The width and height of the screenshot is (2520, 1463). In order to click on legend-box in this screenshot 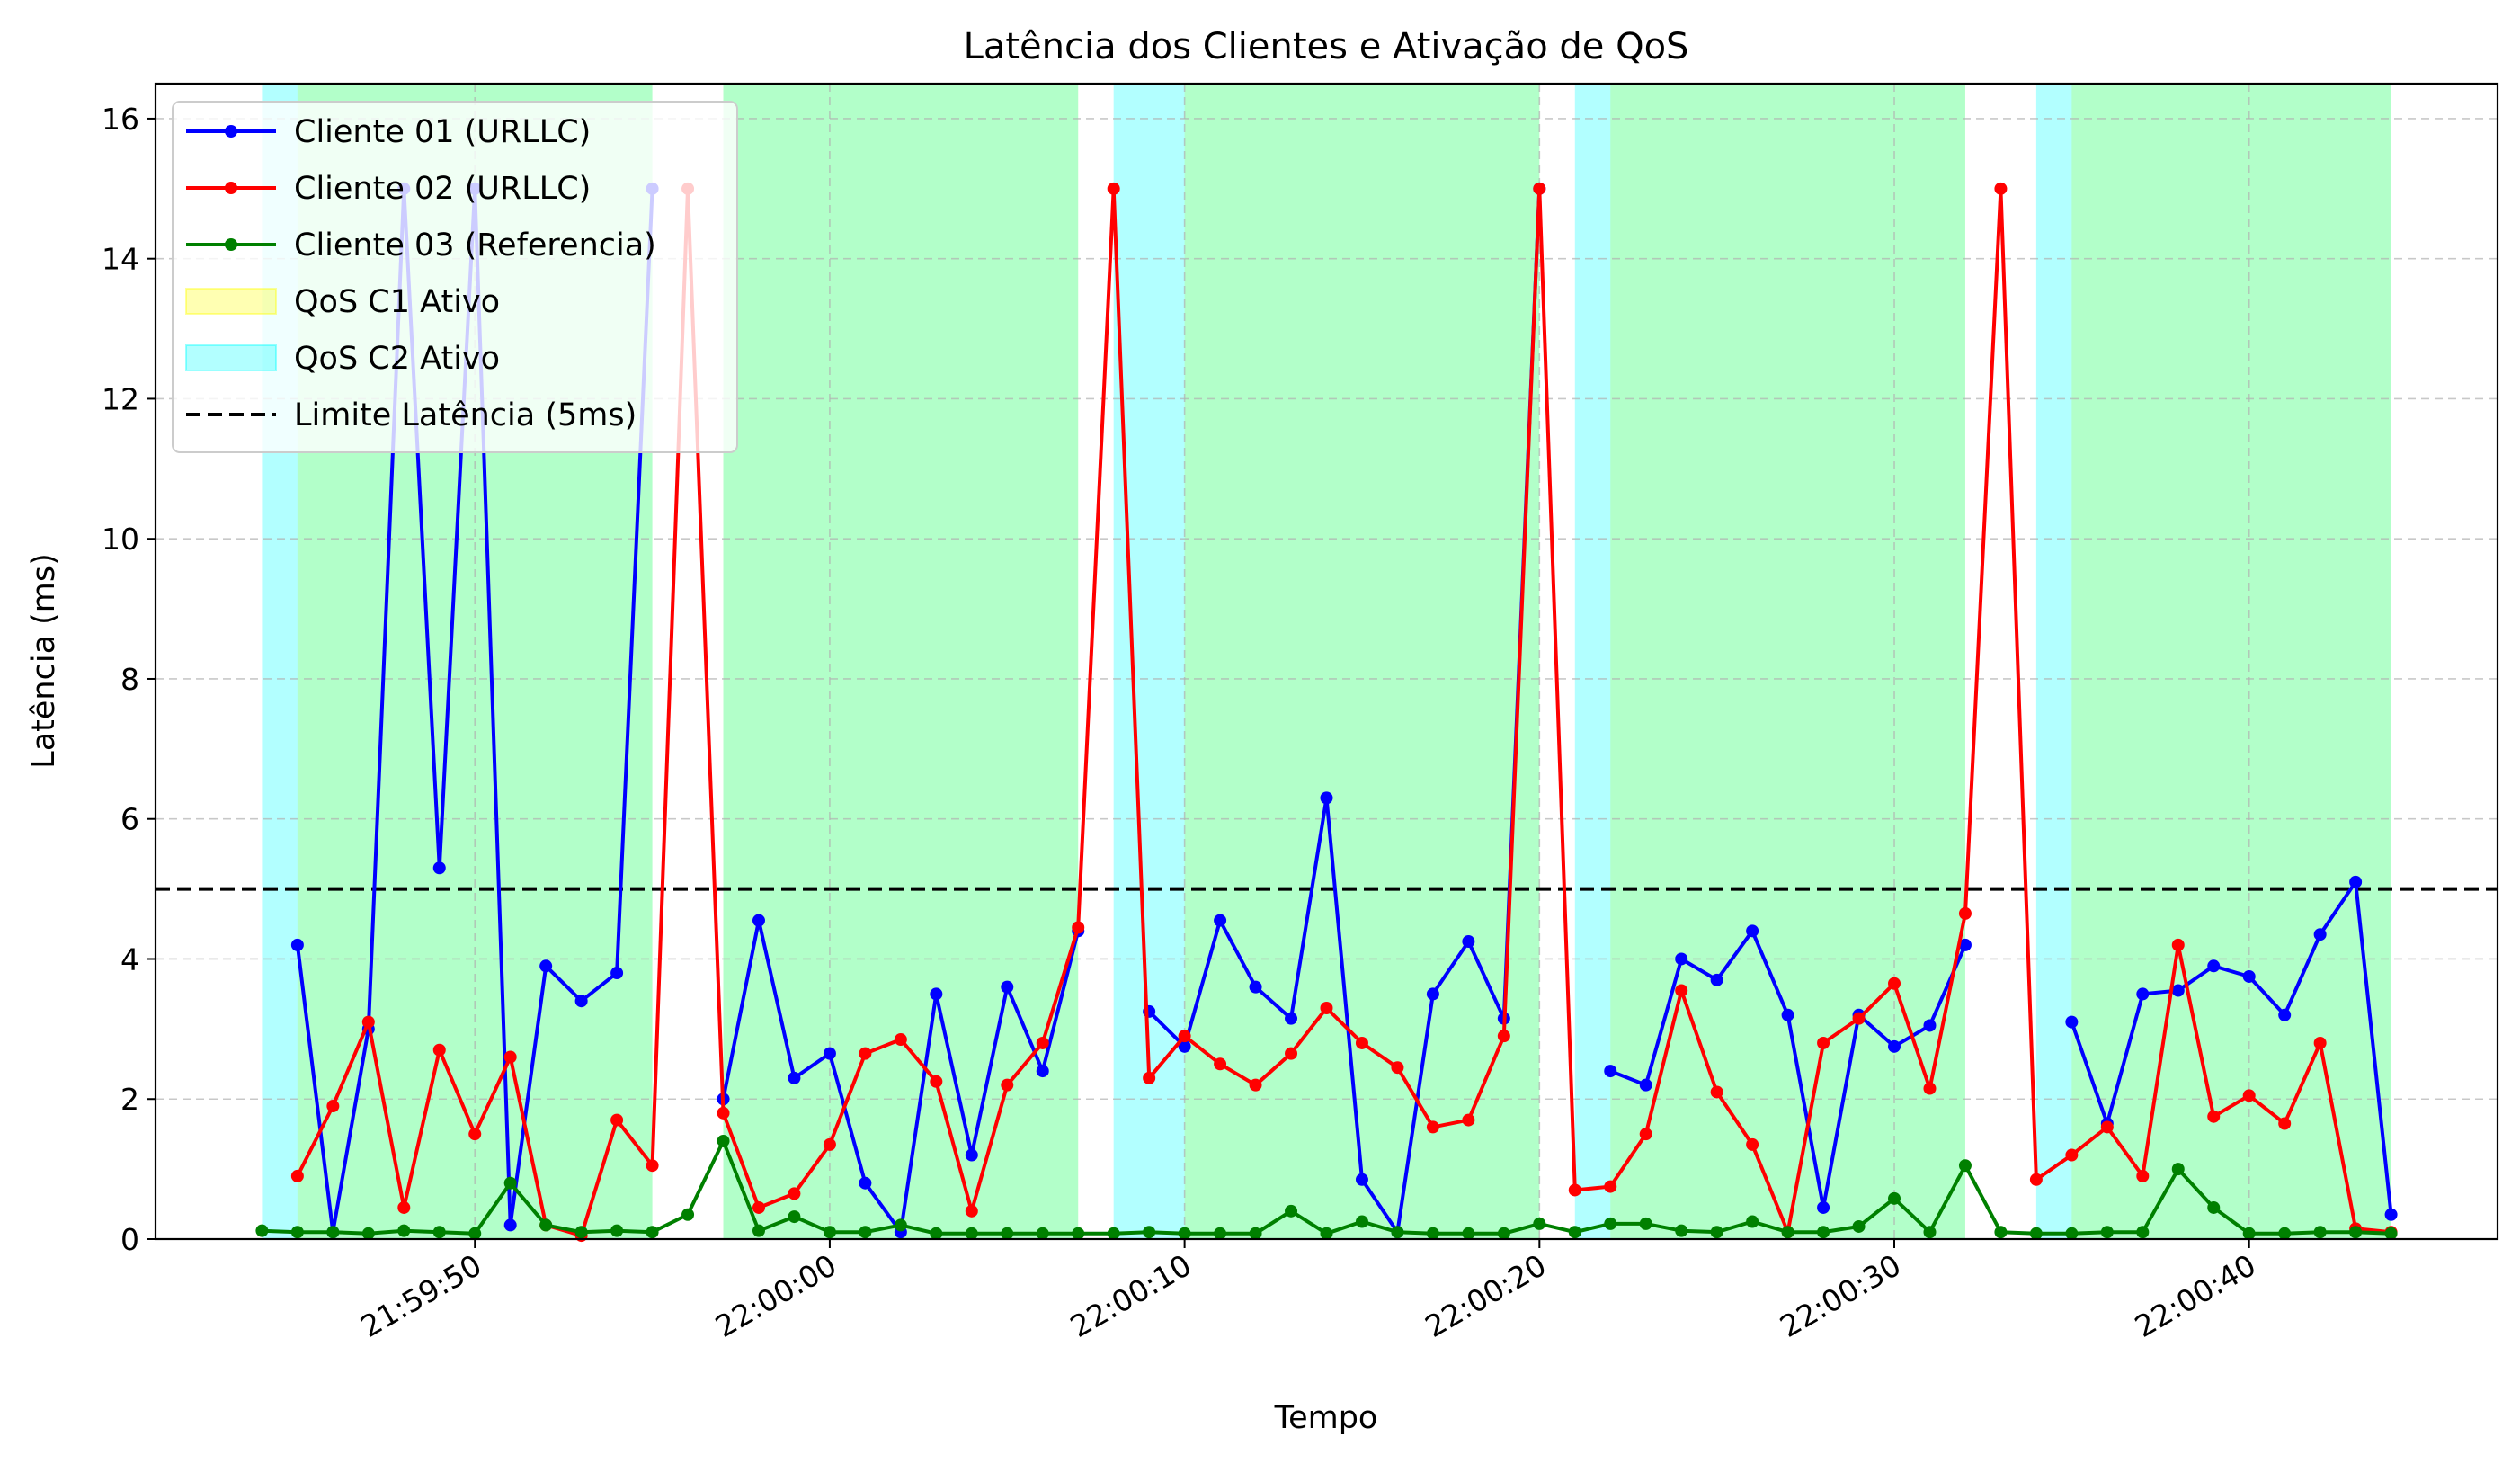, I will do `click(455, 277)`.